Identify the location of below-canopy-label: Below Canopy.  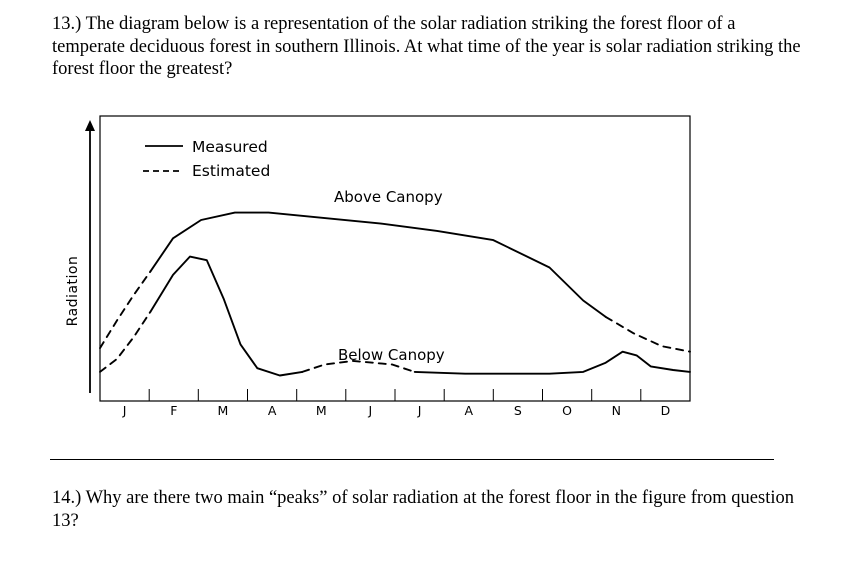
(391, 355).